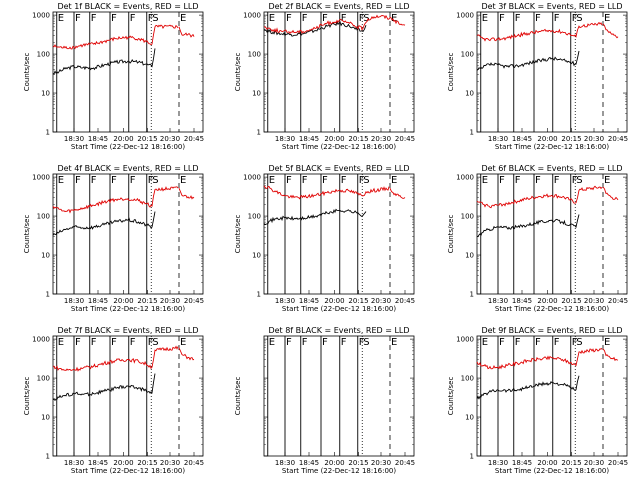 This screenshot has width=640, height=480. What do you see at coordinates (338, 330) in the screenshot?
I see `chart-title: Det 8f BLACK = Events, RED = LLD` at bounding box center [338, 330].